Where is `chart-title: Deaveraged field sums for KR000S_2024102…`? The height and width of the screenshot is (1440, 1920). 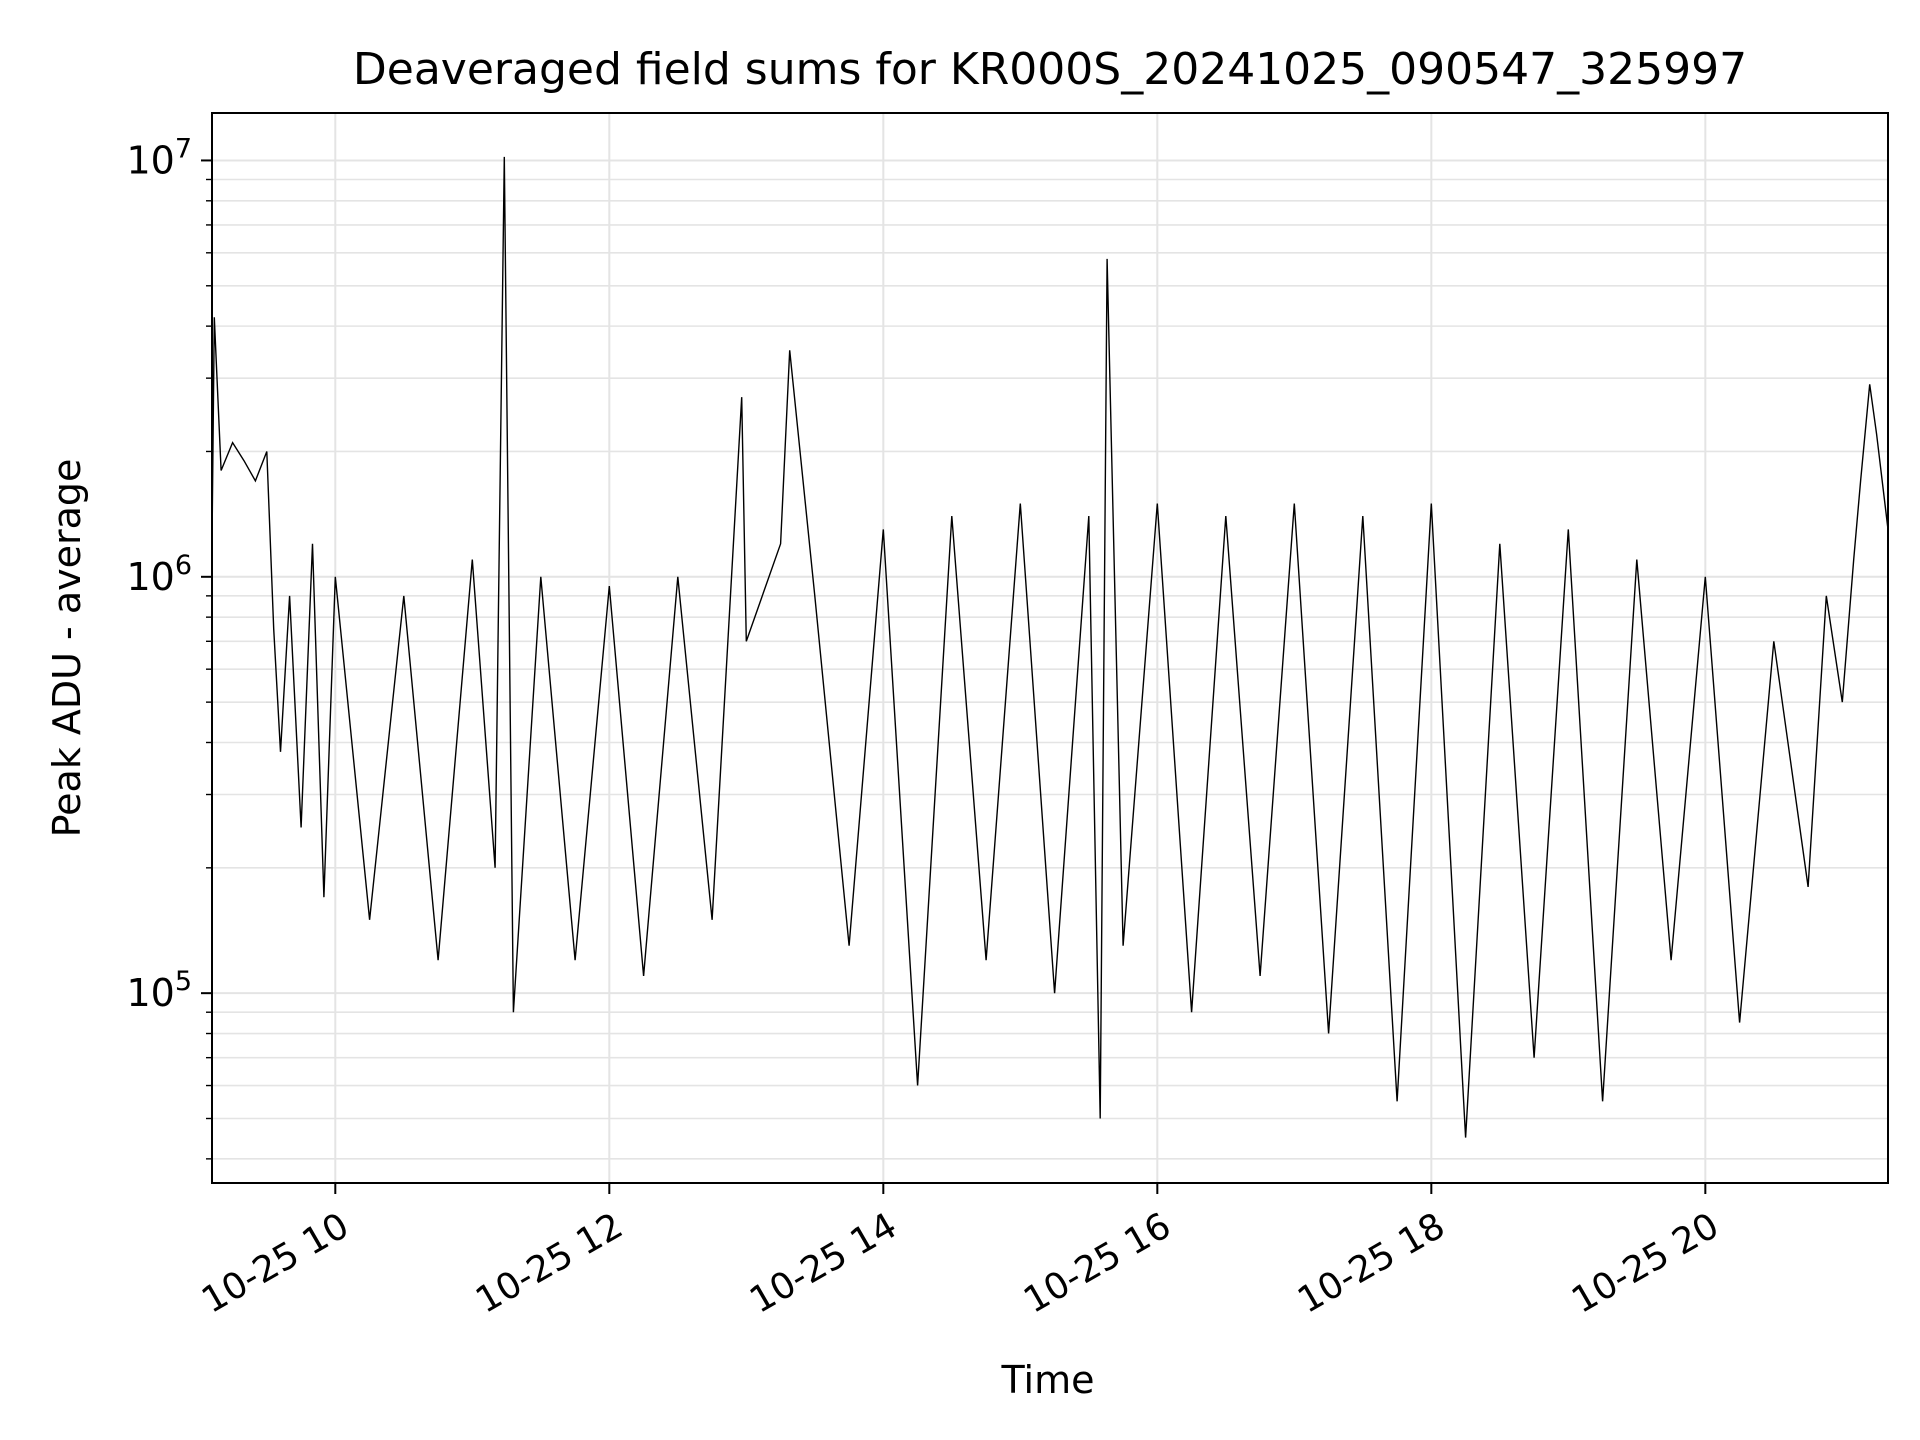
chart-title: Deaveraged field sums for KR000S_2024102… is located at coordinates (1050, 69).